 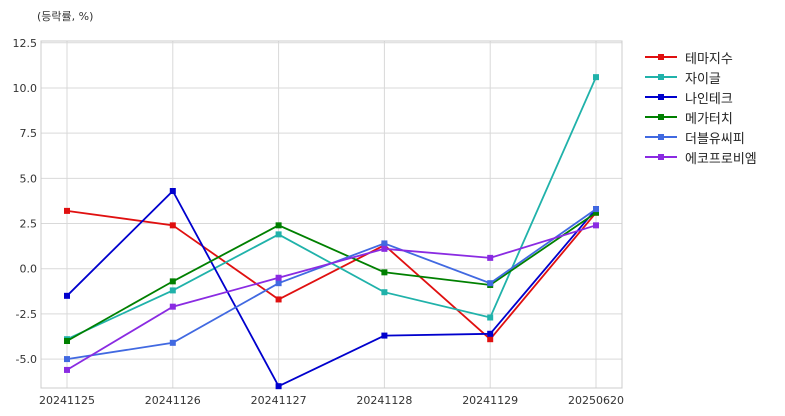 What do you see at coordinates (709, 99) in the screenshot?
I see `legend-label: 나인테크` at bounding box center [709, 99].